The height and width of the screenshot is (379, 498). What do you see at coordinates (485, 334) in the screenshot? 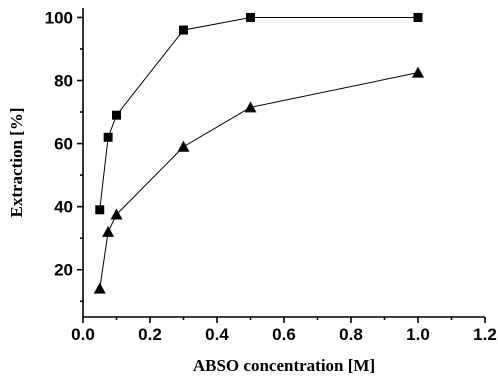
I see `x-tick-label: 1.2` at bounding box center [485, 334].